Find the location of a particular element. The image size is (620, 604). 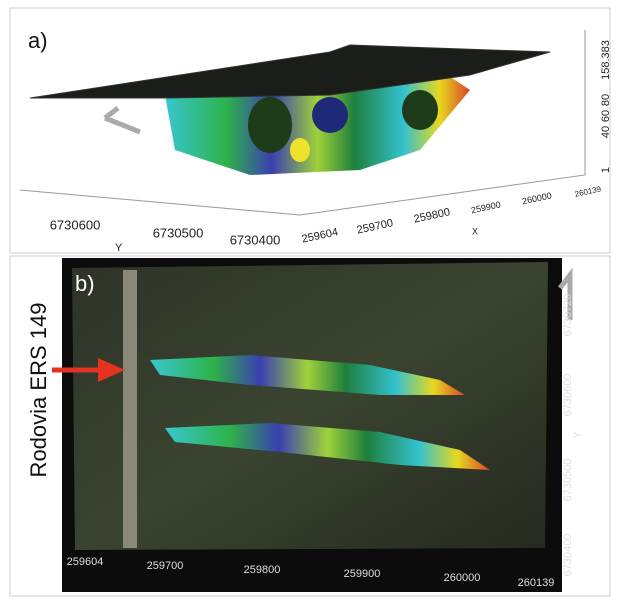

z-tick-label: 158.383 is located at coordinates (606, 60).